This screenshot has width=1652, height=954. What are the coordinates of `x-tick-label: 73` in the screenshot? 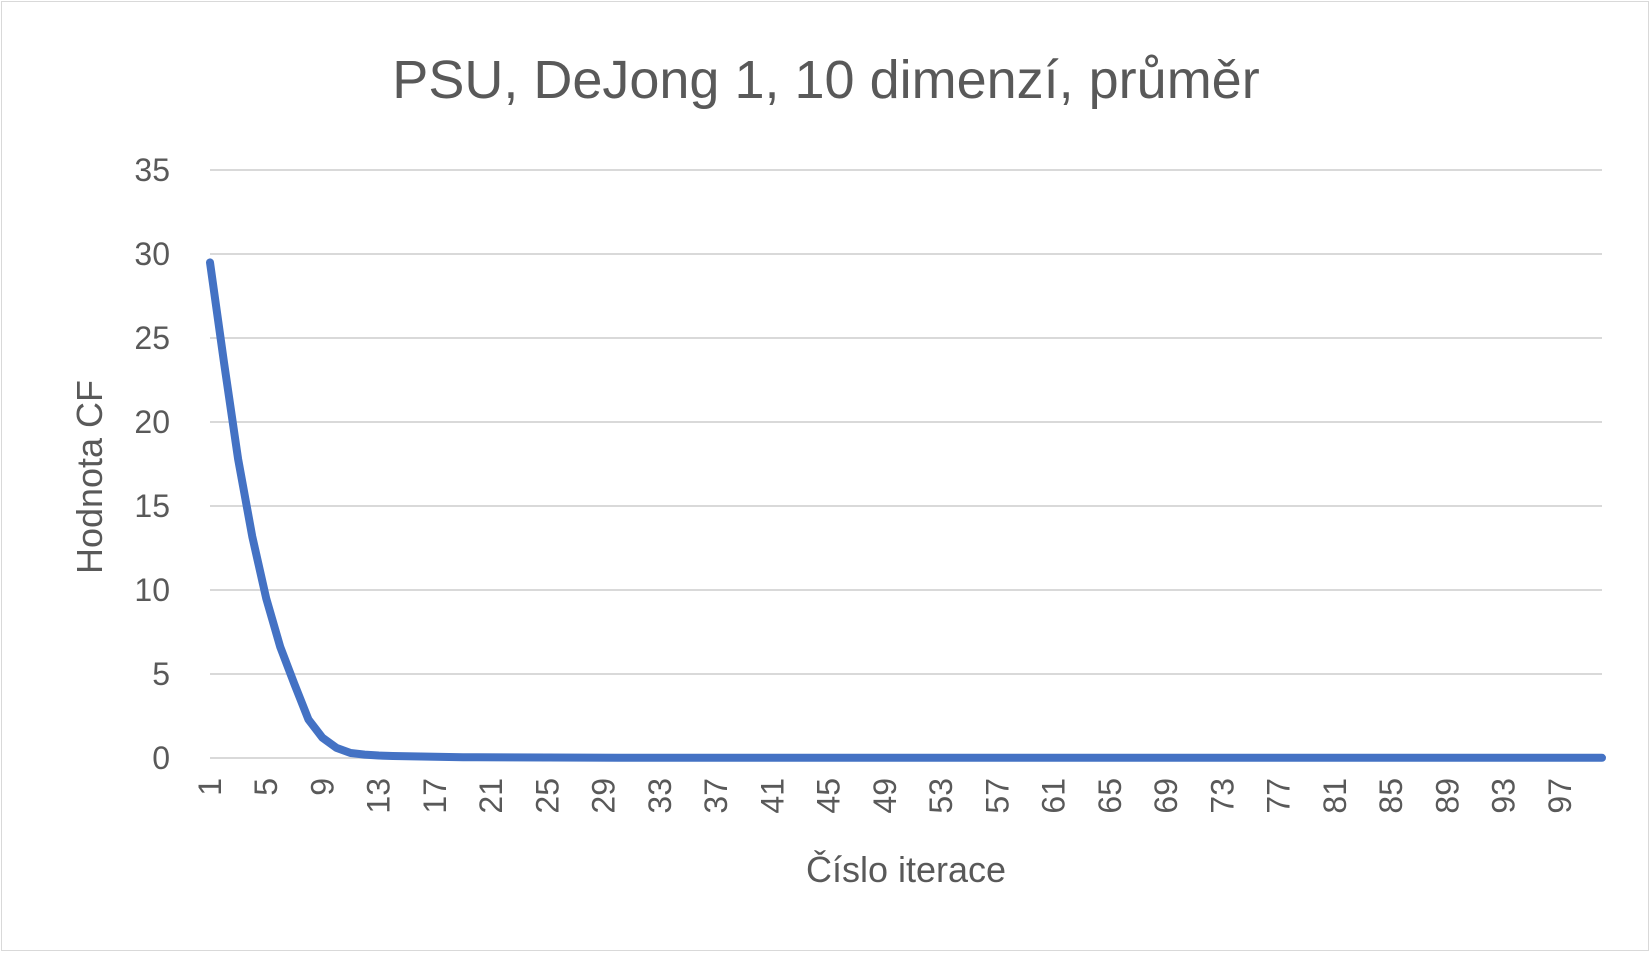 It's located at (1222, 796).